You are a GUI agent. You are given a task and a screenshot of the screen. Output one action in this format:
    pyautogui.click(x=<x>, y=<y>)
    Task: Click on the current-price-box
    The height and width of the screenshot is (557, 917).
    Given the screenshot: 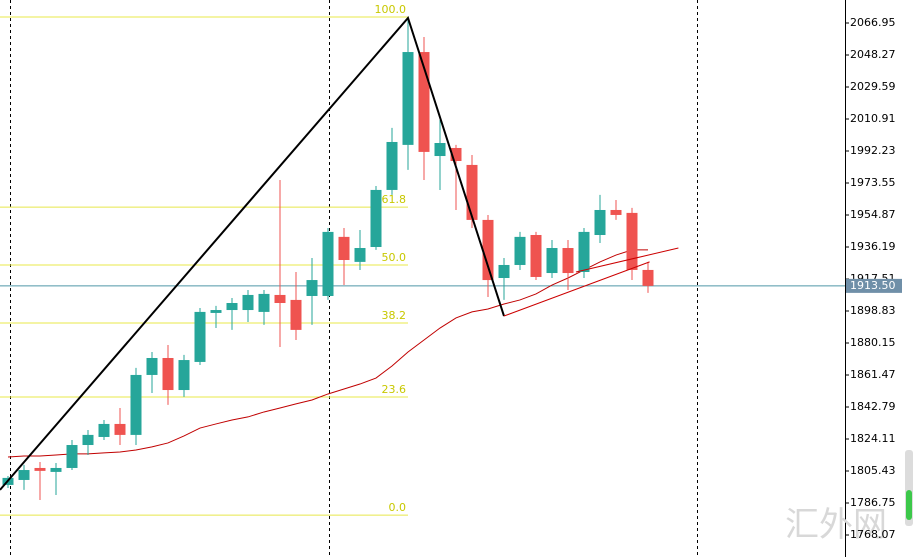 What is the action you would take?
    pyautogui.click(x=874, y=285)
    